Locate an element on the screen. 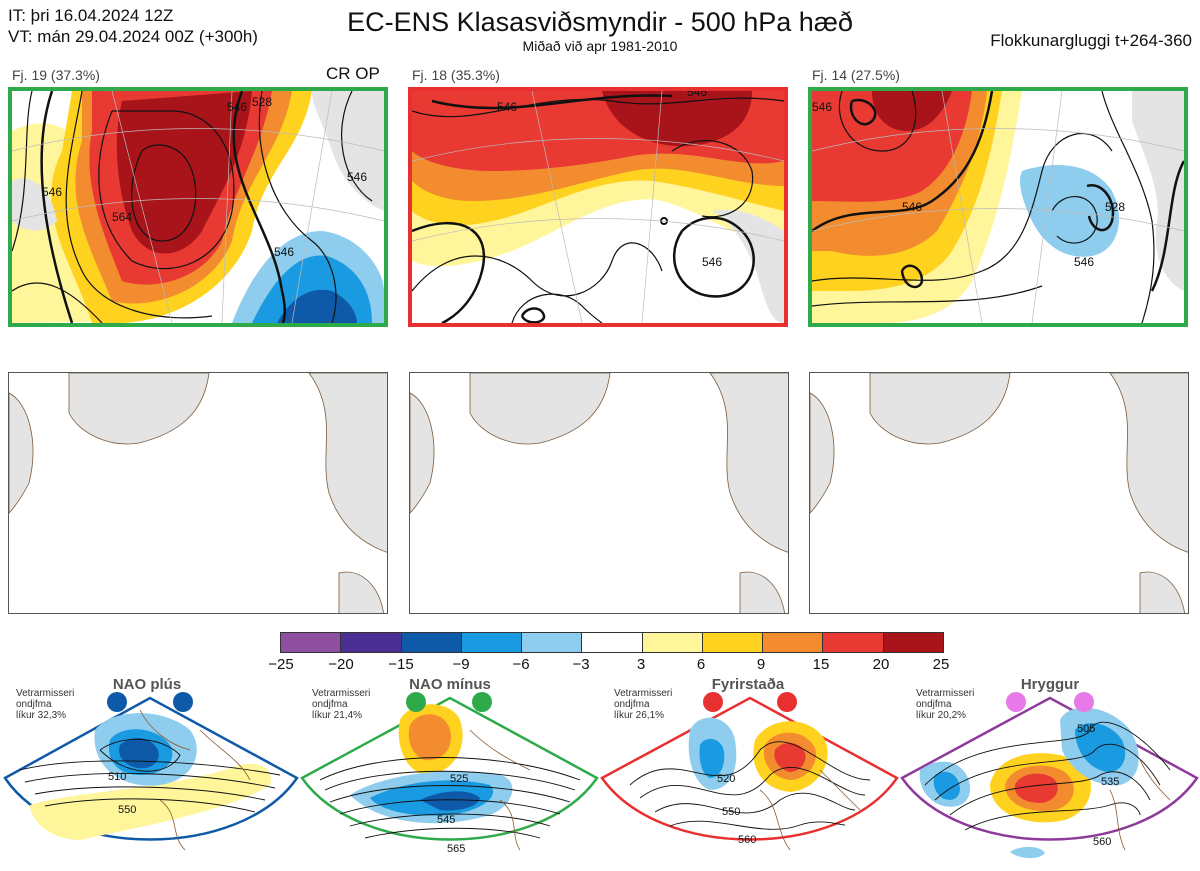 Image resolution: width=1200 pixels, height=871 pixels. cluster-1-label: Fj. 19 (37.3%) is located at coordinates (56, 75).